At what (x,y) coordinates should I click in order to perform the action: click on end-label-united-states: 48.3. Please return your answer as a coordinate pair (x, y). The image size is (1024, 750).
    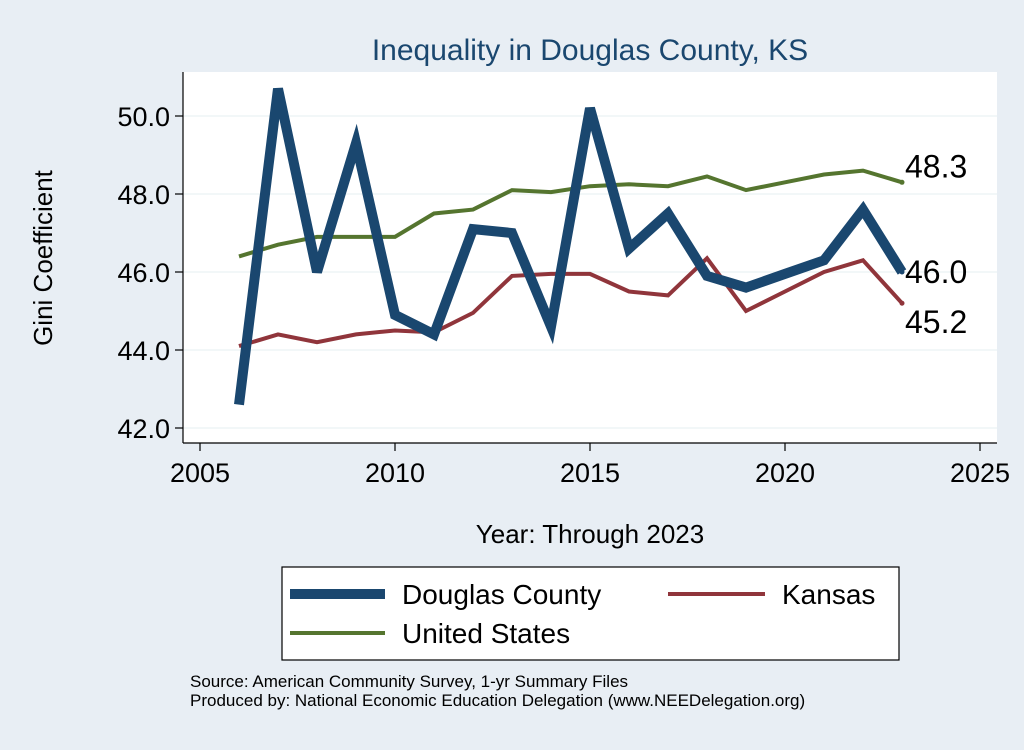
    Looking at the image, I should click on (936, 166).